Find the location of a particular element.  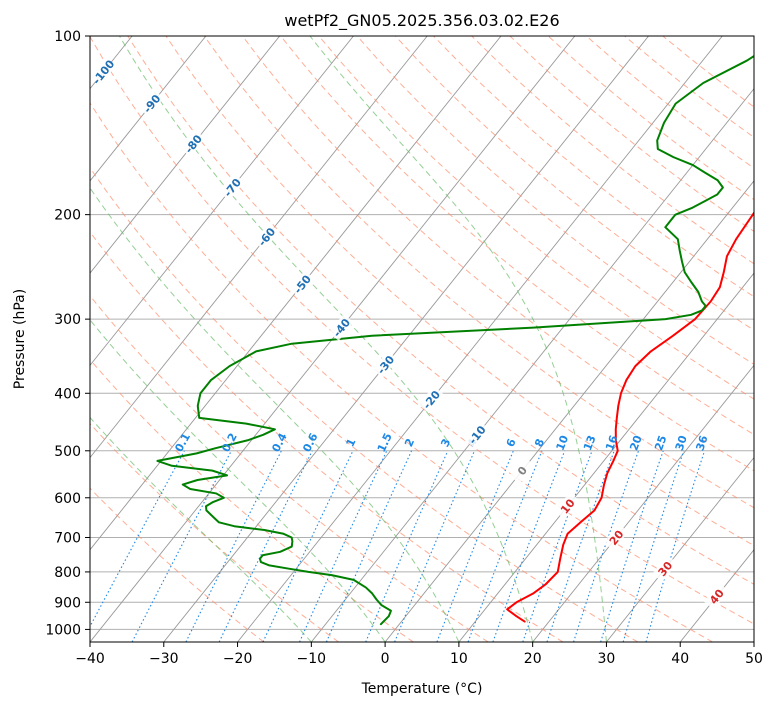

mixing-ratio-label: 10 is located at coordinates (563, 442).